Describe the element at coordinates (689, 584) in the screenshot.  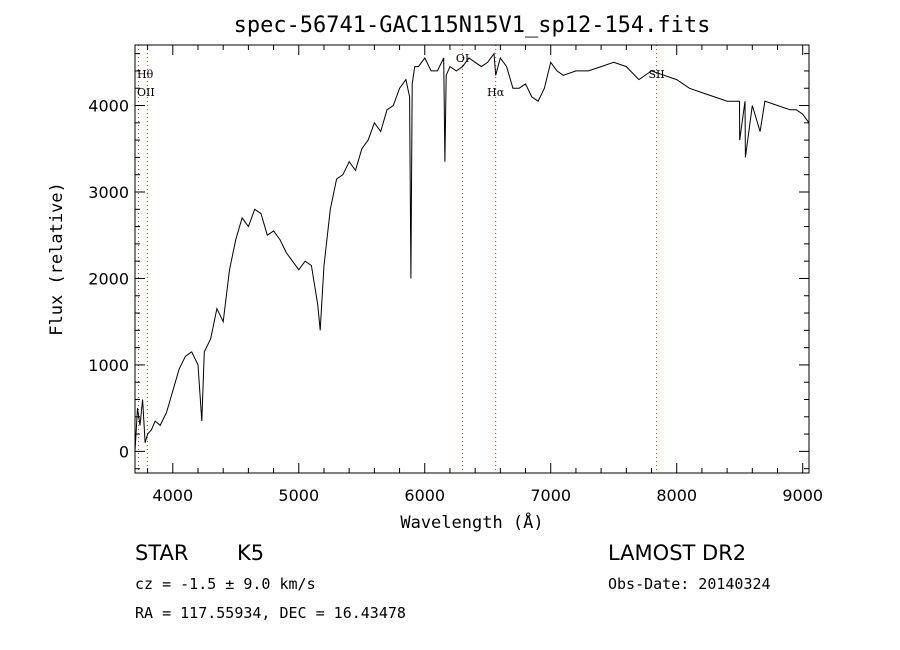
I see `observation-date: Obs-Date: 20140324` at that location.